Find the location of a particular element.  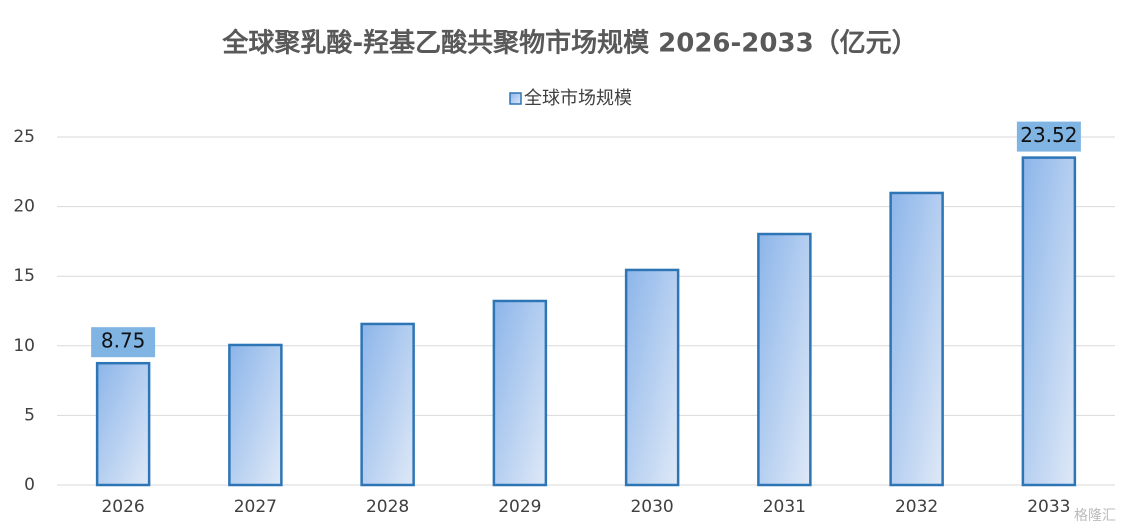

legend-swatch is located at coordinates (515, 98).